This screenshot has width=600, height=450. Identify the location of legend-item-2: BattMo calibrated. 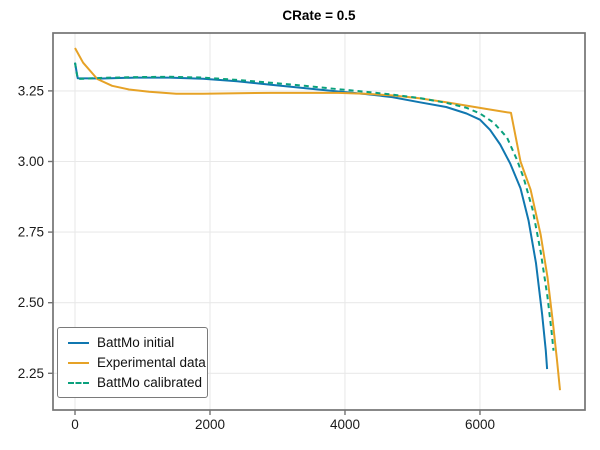
(135, 382).